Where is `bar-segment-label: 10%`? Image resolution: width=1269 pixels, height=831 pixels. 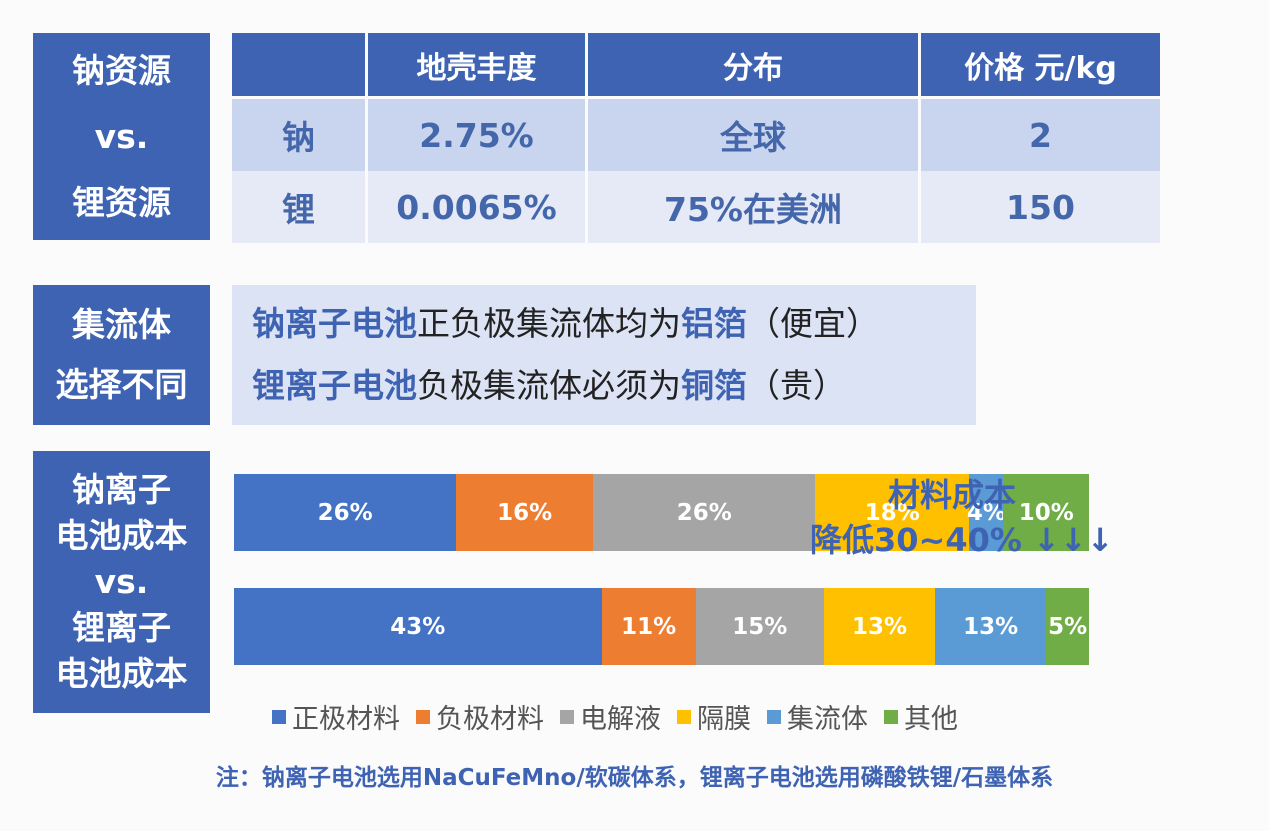 bar-segment-label: 10% is located at coordinates (1046, 512).